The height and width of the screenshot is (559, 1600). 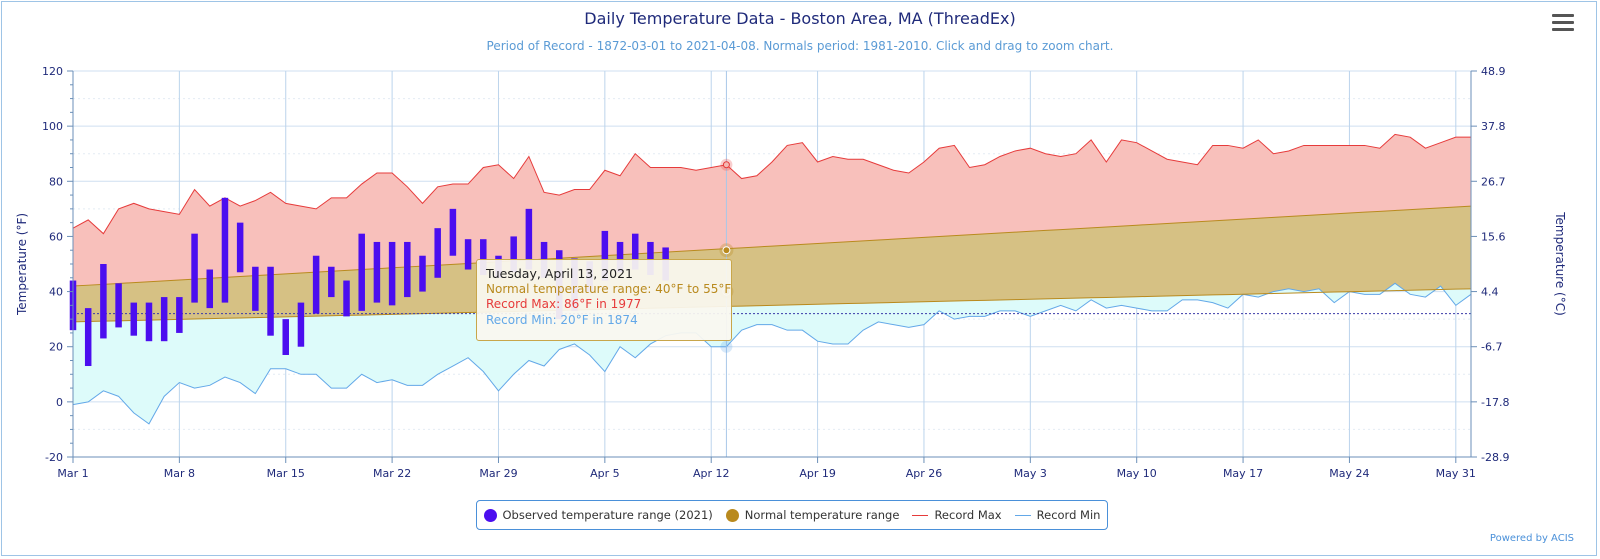 I want to click on y-tick-label-left: 40, so click(x=56, y=292).